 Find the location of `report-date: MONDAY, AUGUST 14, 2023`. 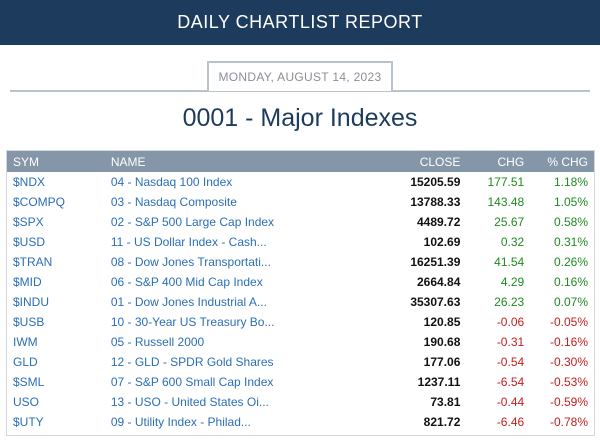

report-date: MONDAY, AUGUST 14, 2023 is located at coordinates (300, 77).